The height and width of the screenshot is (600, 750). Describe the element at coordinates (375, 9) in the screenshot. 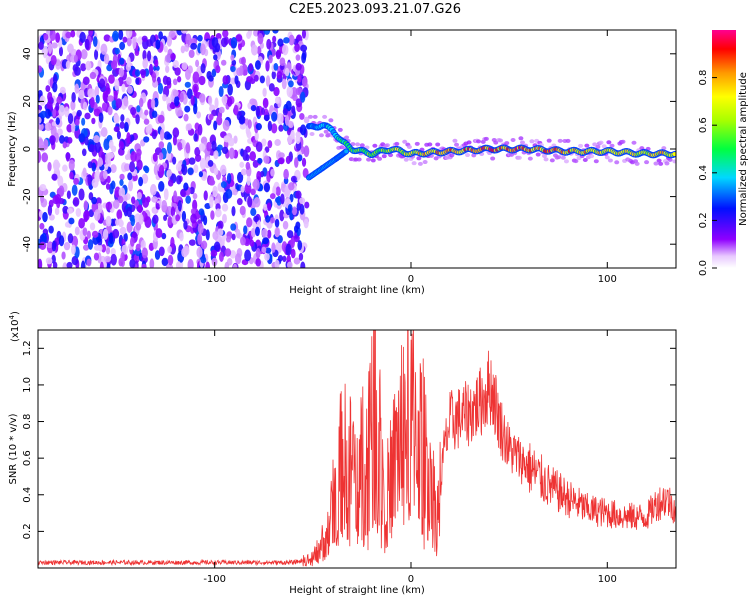

I see `chart-title: C2E5.2023.093.21.07.G26` at that location.